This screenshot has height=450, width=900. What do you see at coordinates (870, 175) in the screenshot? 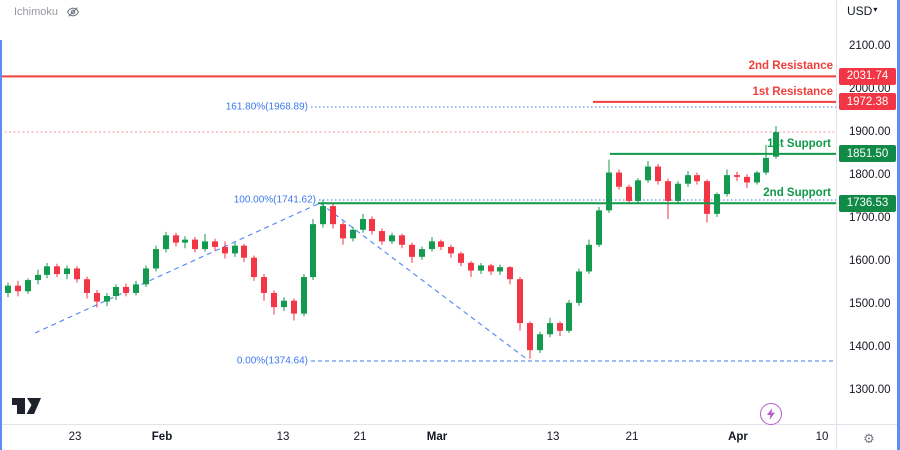
I see `price-tick: 1800.00` at bounding box center [870, 175].